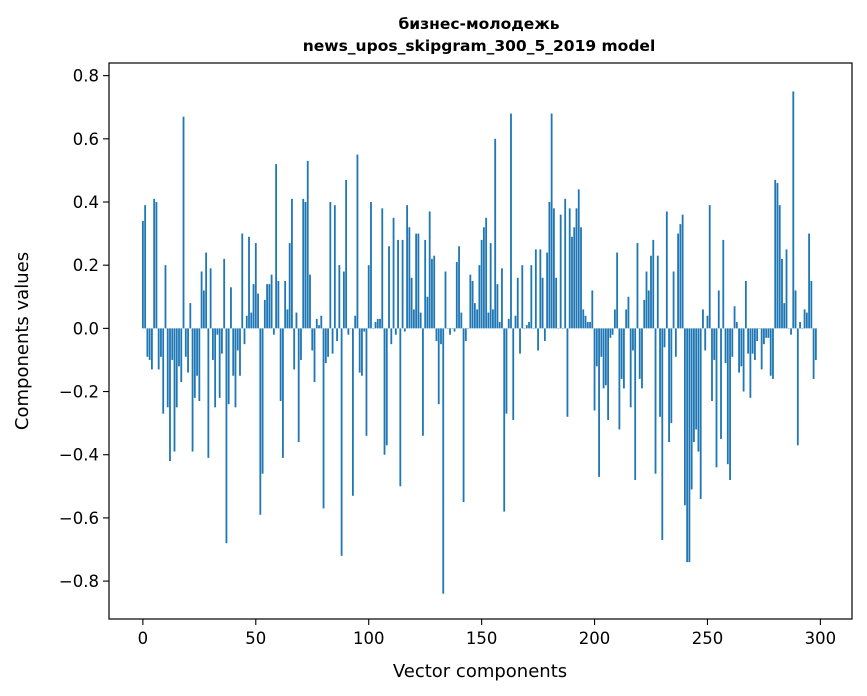 Image resolution: width=867 pixels, height=696 pixels. I want to click on y-tick-label: −0.2, so click(79, 392).